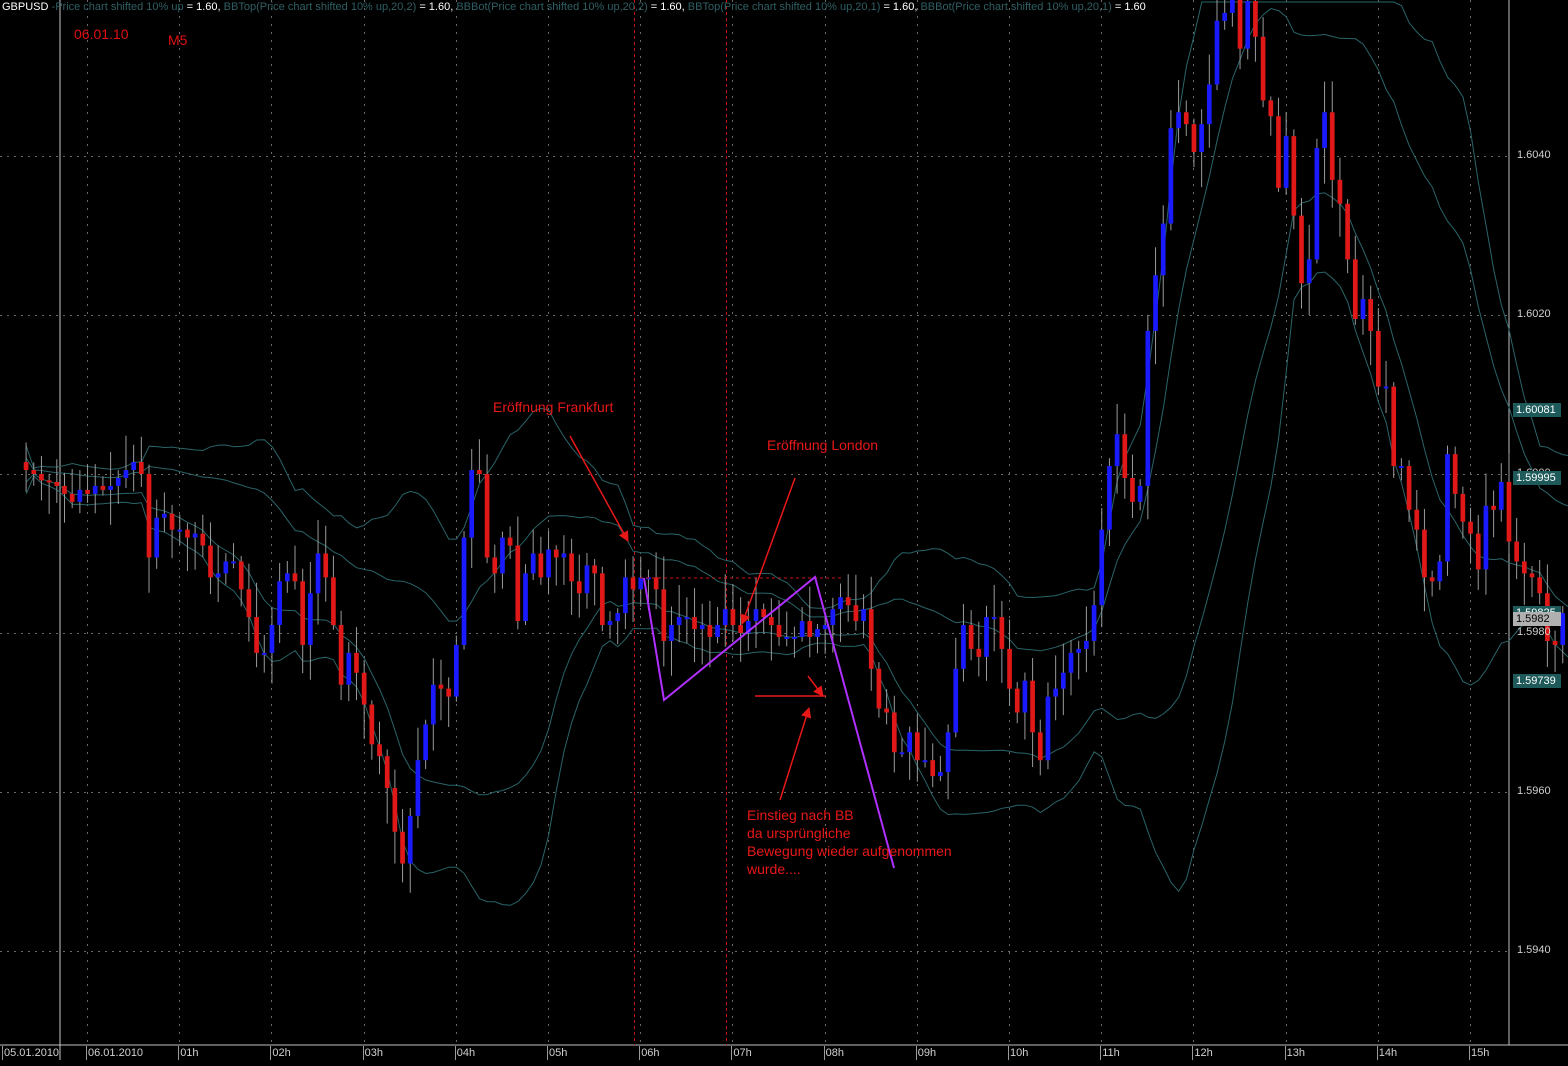 This screenshot has height=1066, width=1568. Describe the element at coordinates (815, 686) in the screenshot. I see `arrow-entry-small` at that location.